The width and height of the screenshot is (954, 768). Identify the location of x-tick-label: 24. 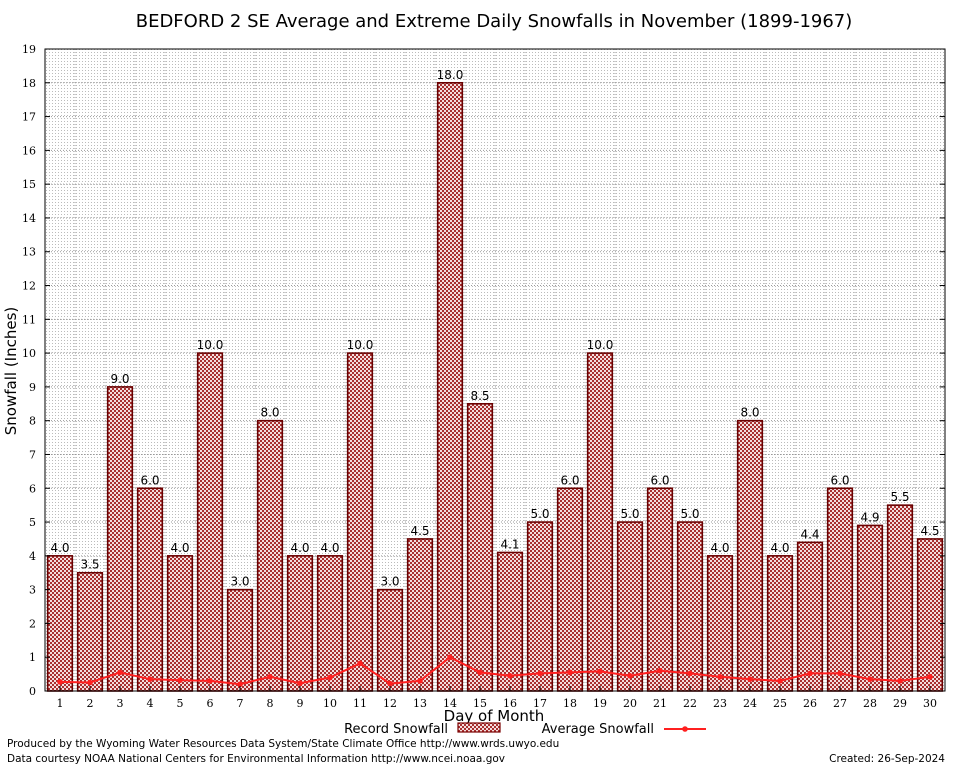
(750, 703).